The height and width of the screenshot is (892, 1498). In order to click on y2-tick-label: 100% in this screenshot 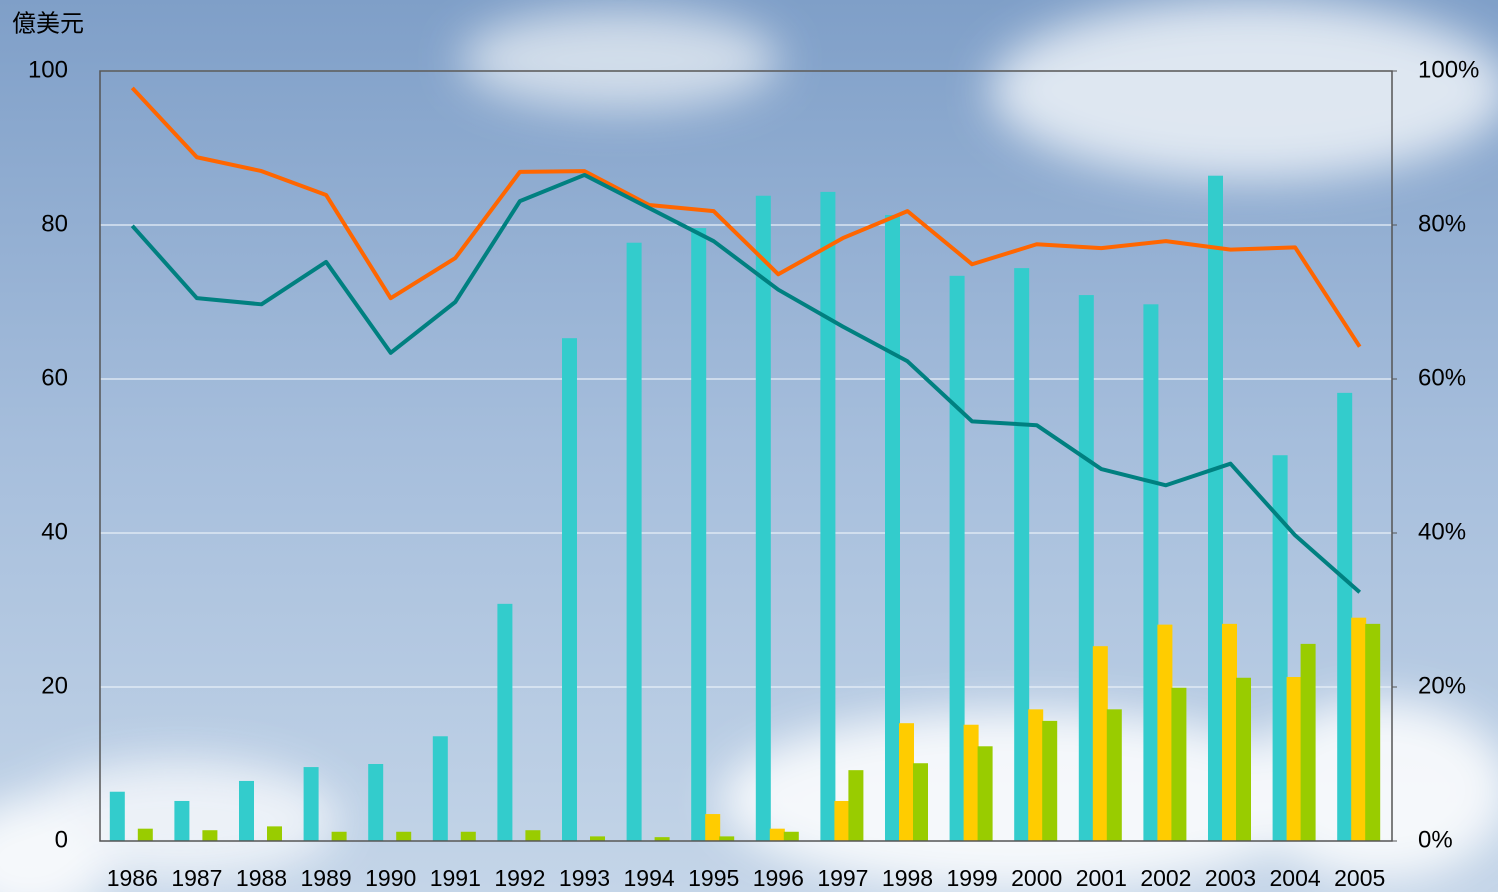, I will do `click(1448, 69)`.